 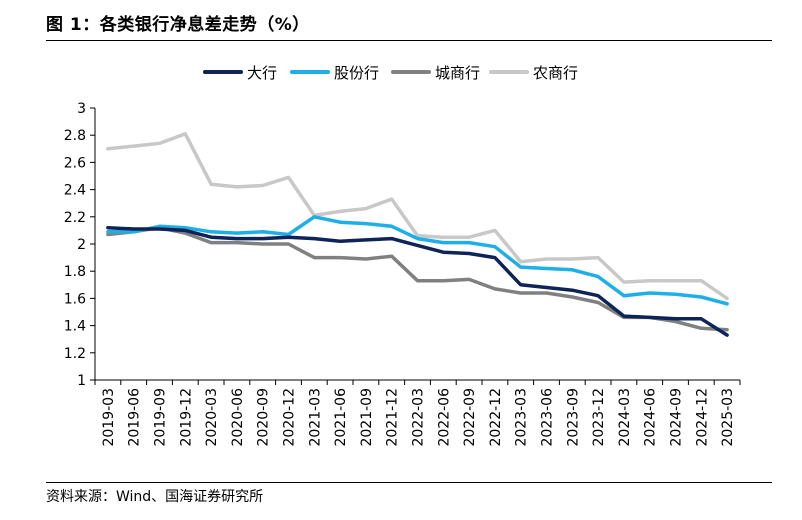 I want to click on x-tick-label: 2022-09, so click(x=470, y=417).